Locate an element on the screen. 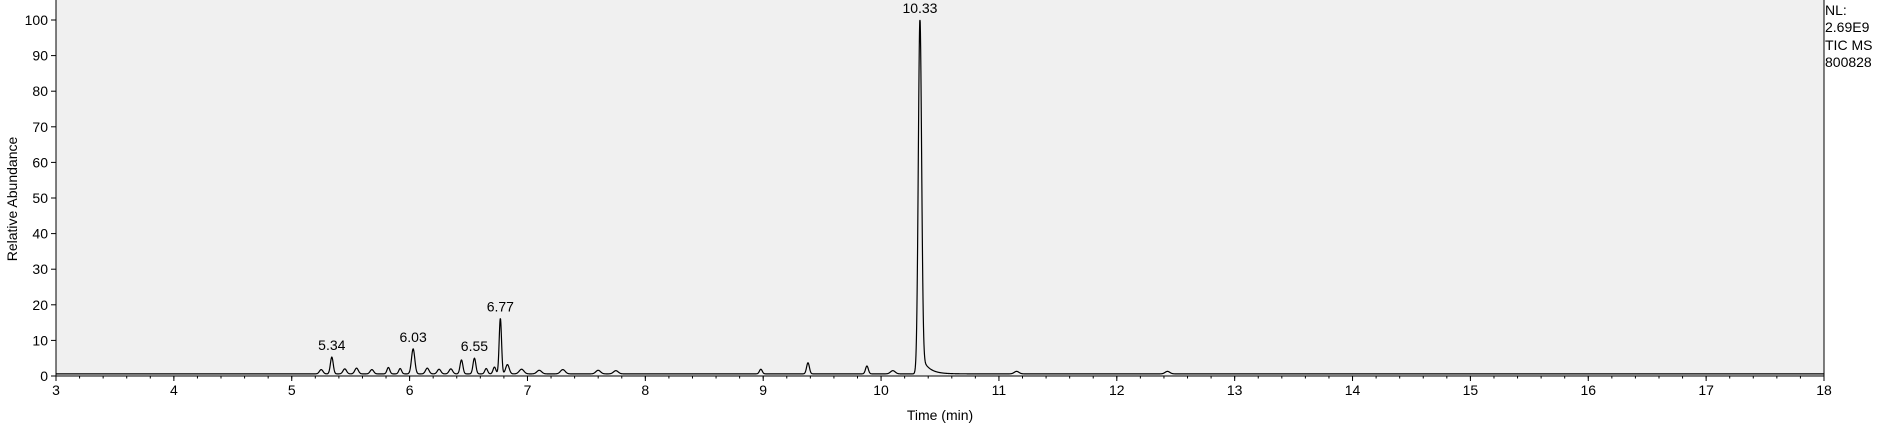 The image size is (1877, 431). y-tick-label: 40 is located at coordinates (40, 234).